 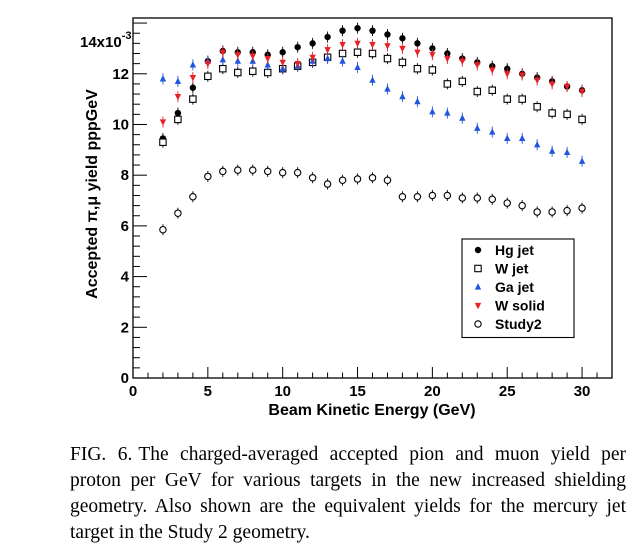 What do you see at coordinates (125, 175) in the screenshot?
I see `y-tick-label: 8` at bounding box center [125, 175].